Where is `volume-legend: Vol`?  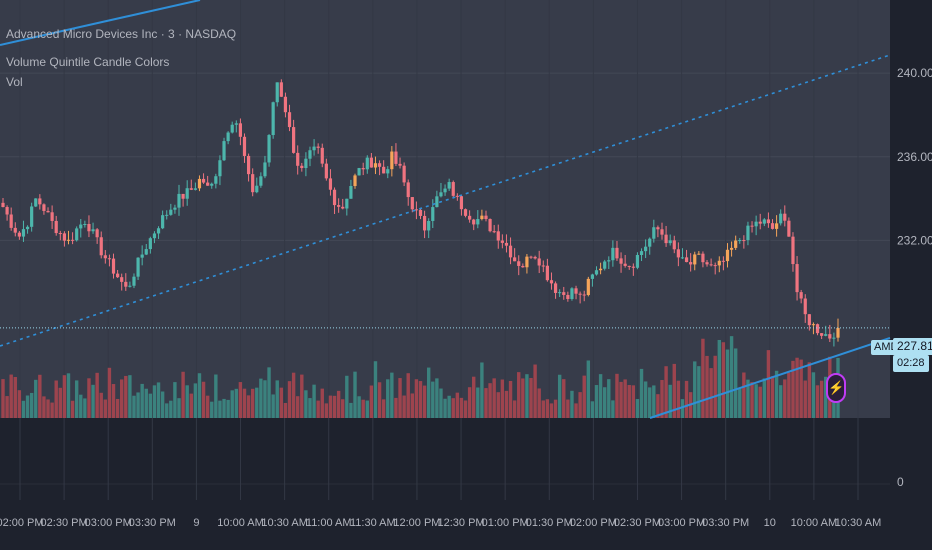 volume-legend: Vol is located at coordinates (14, 82).